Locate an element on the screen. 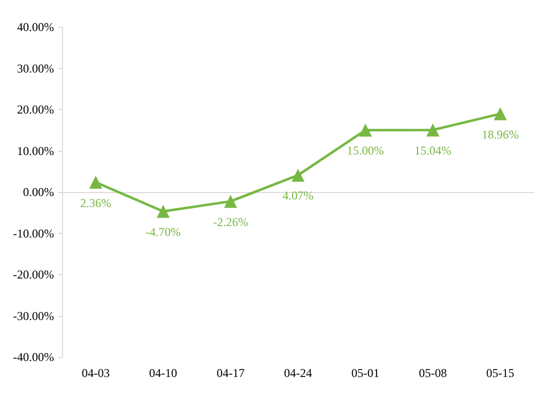 Image resolution: width=554 pixels, height=397 pixels. data-label: 18.96% is located at coordinates (500, 134).